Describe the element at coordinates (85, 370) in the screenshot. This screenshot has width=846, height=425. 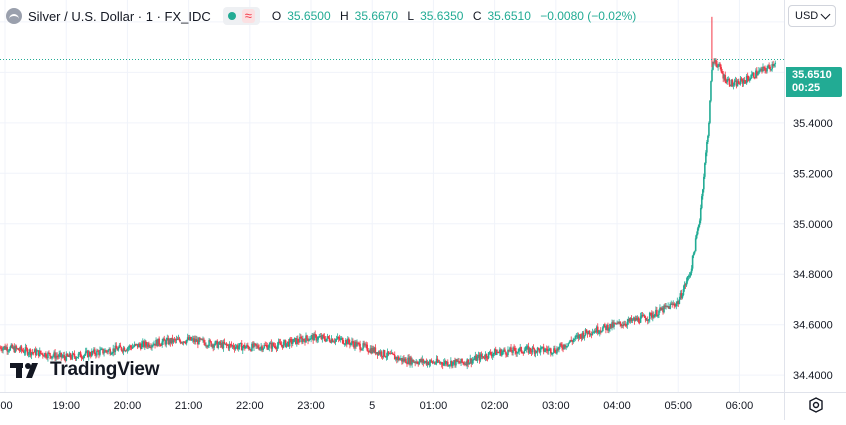
I see `tradingview-logo: TradingView` at that location.